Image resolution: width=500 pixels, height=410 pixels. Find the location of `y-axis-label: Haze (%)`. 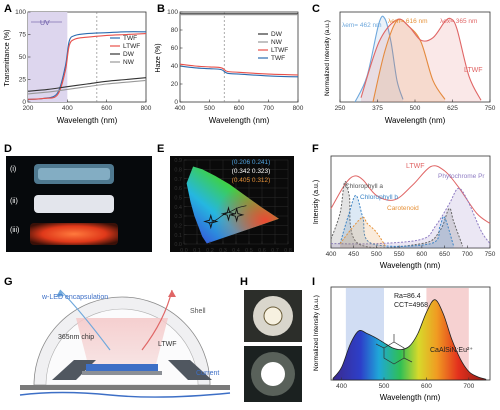

y-axis-label: Haze (%) is located at coordinates (158, 57).